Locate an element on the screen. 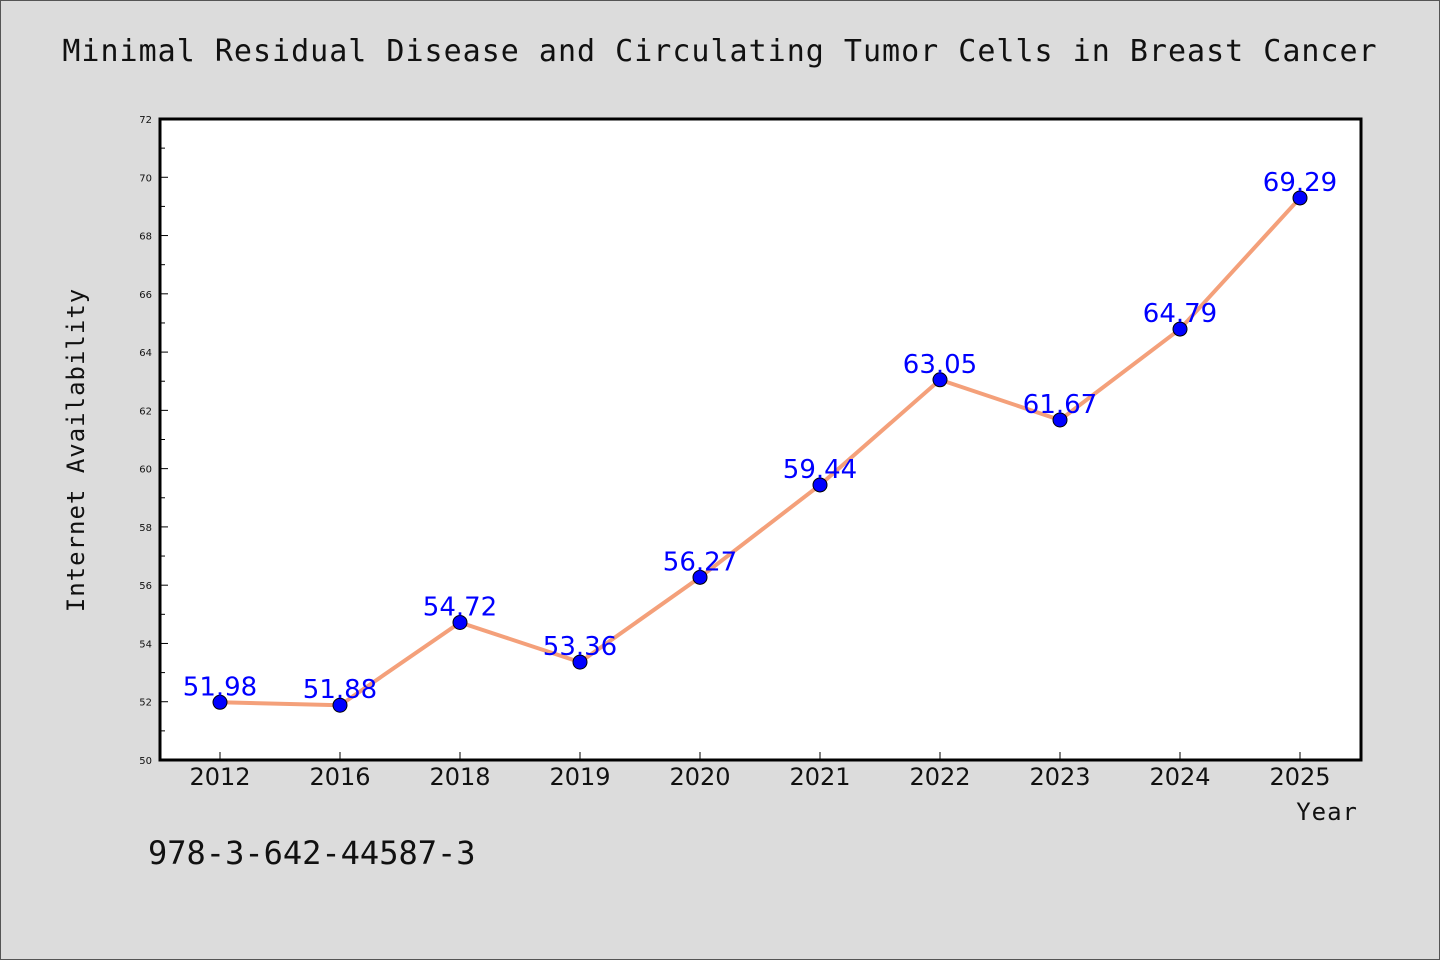 This screenshot has height=960, width=1440. x-tick-label: 2022 is located at coordinates (939, 777).